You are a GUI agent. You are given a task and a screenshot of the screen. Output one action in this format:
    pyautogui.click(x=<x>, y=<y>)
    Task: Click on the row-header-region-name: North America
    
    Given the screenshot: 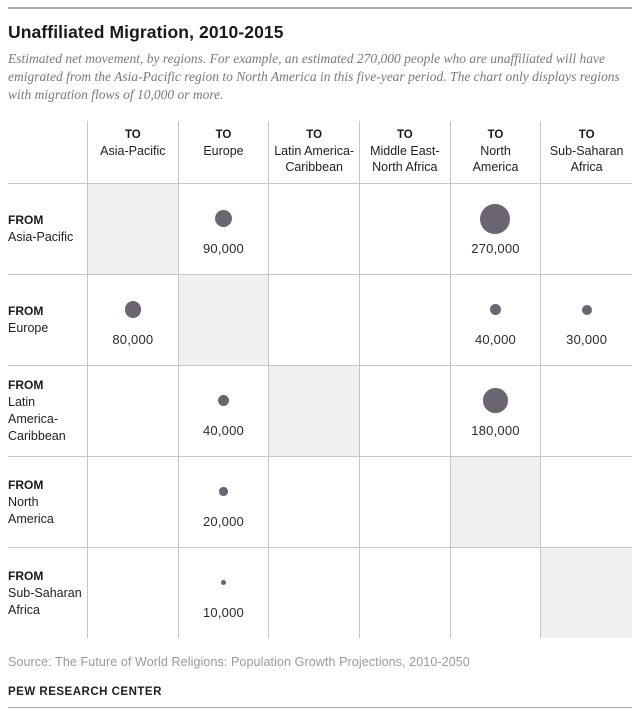 What is the action you would take?
    pyautogui.click(x=31, y=510)
    